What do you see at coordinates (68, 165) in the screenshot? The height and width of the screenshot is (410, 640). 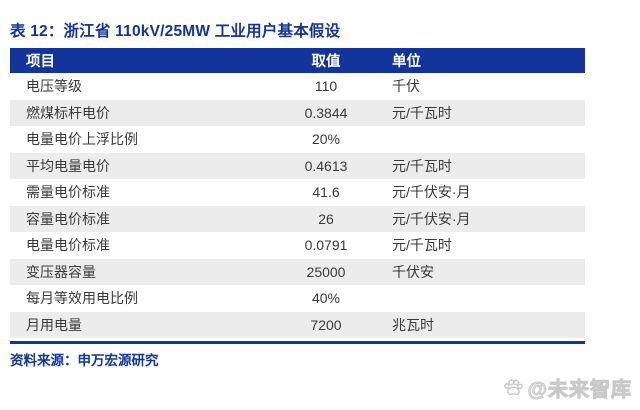 I see `item-cell: 平均电量电价` at bounding box center [68, 165].